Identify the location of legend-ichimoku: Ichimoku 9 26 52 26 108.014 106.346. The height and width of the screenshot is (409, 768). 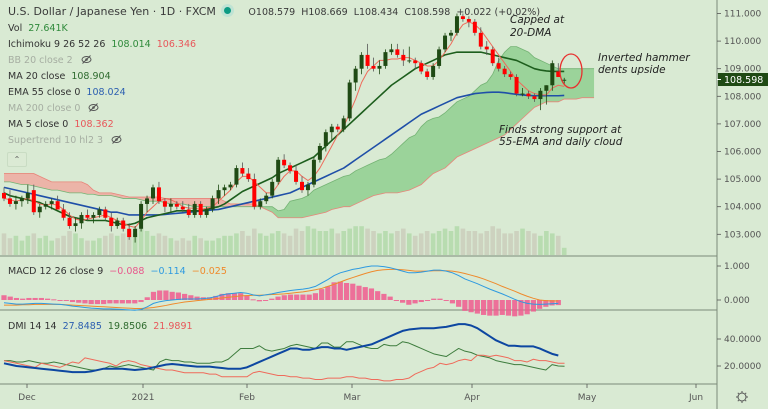
(102, 45).